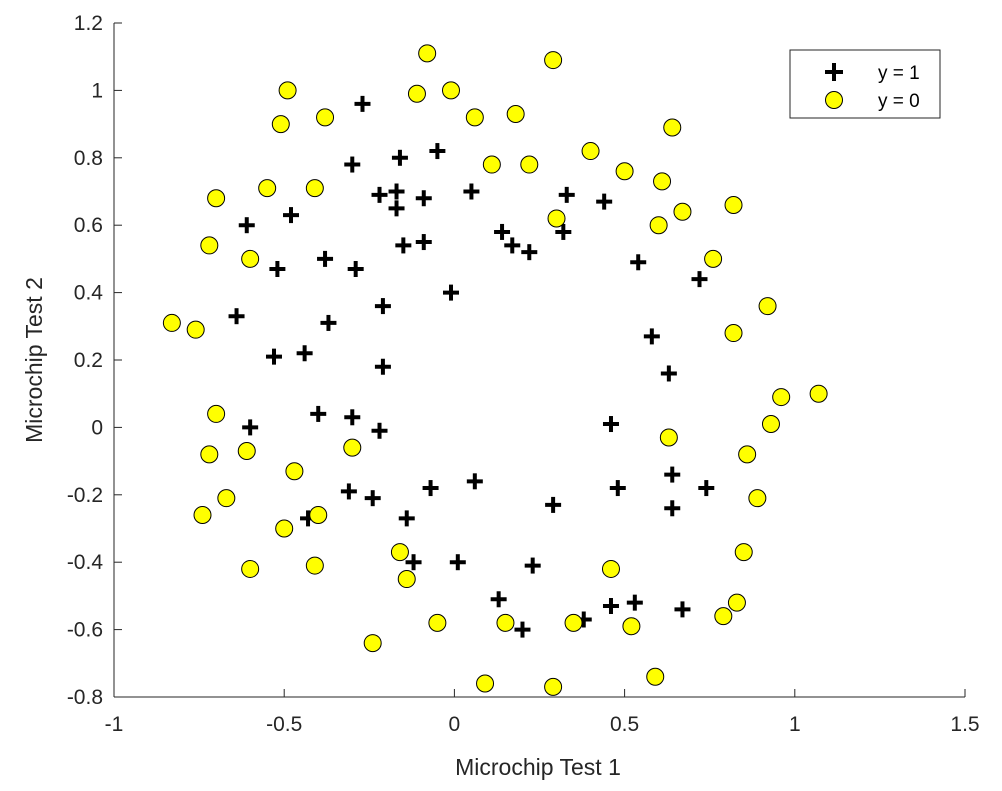  I want to click on x-tick-label: 0.5, so click(624, 724).